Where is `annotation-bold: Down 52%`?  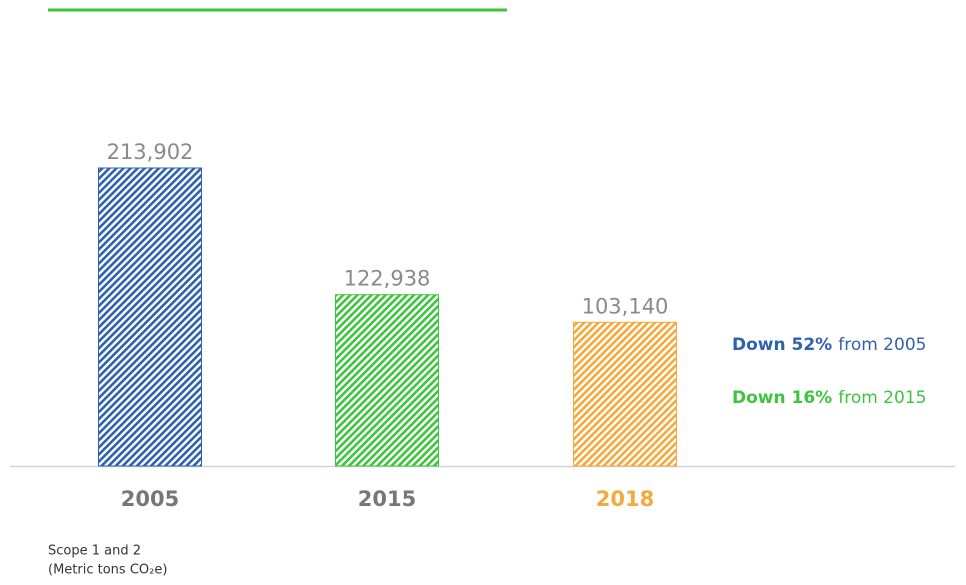
annotation-bold: Down 52% is located at coordinates (782, 345).